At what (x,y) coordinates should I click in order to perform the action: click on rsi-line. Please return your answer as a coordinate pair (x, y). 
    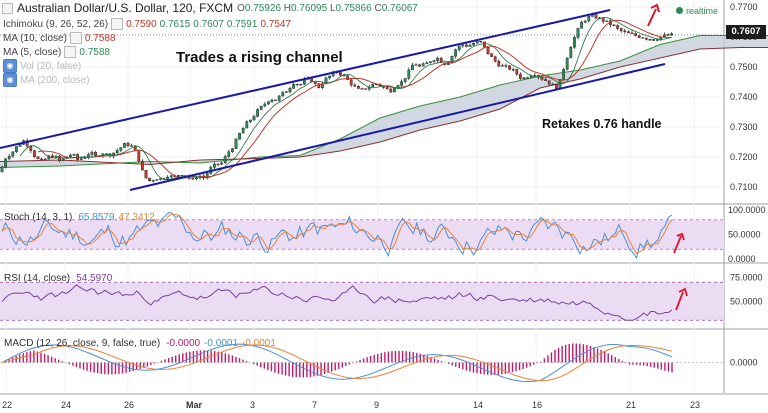
    Looking at the image, I should click on (337, 302).